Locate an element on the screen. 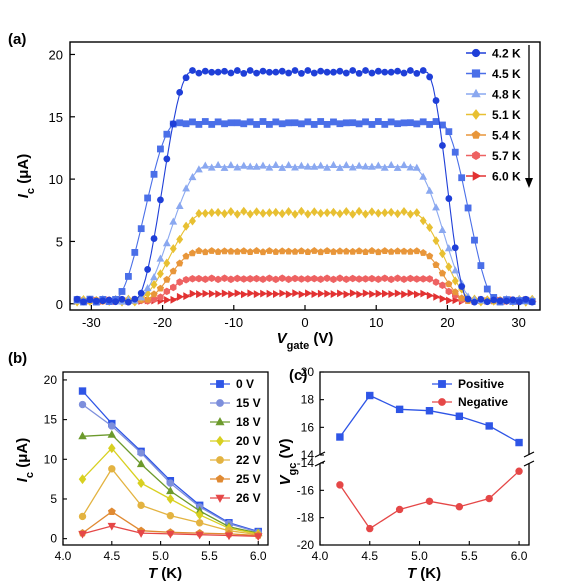 This screenshot has width=585, height=587. y-axis-label-a: Ic (μA) is located at coordinates (26, 176).